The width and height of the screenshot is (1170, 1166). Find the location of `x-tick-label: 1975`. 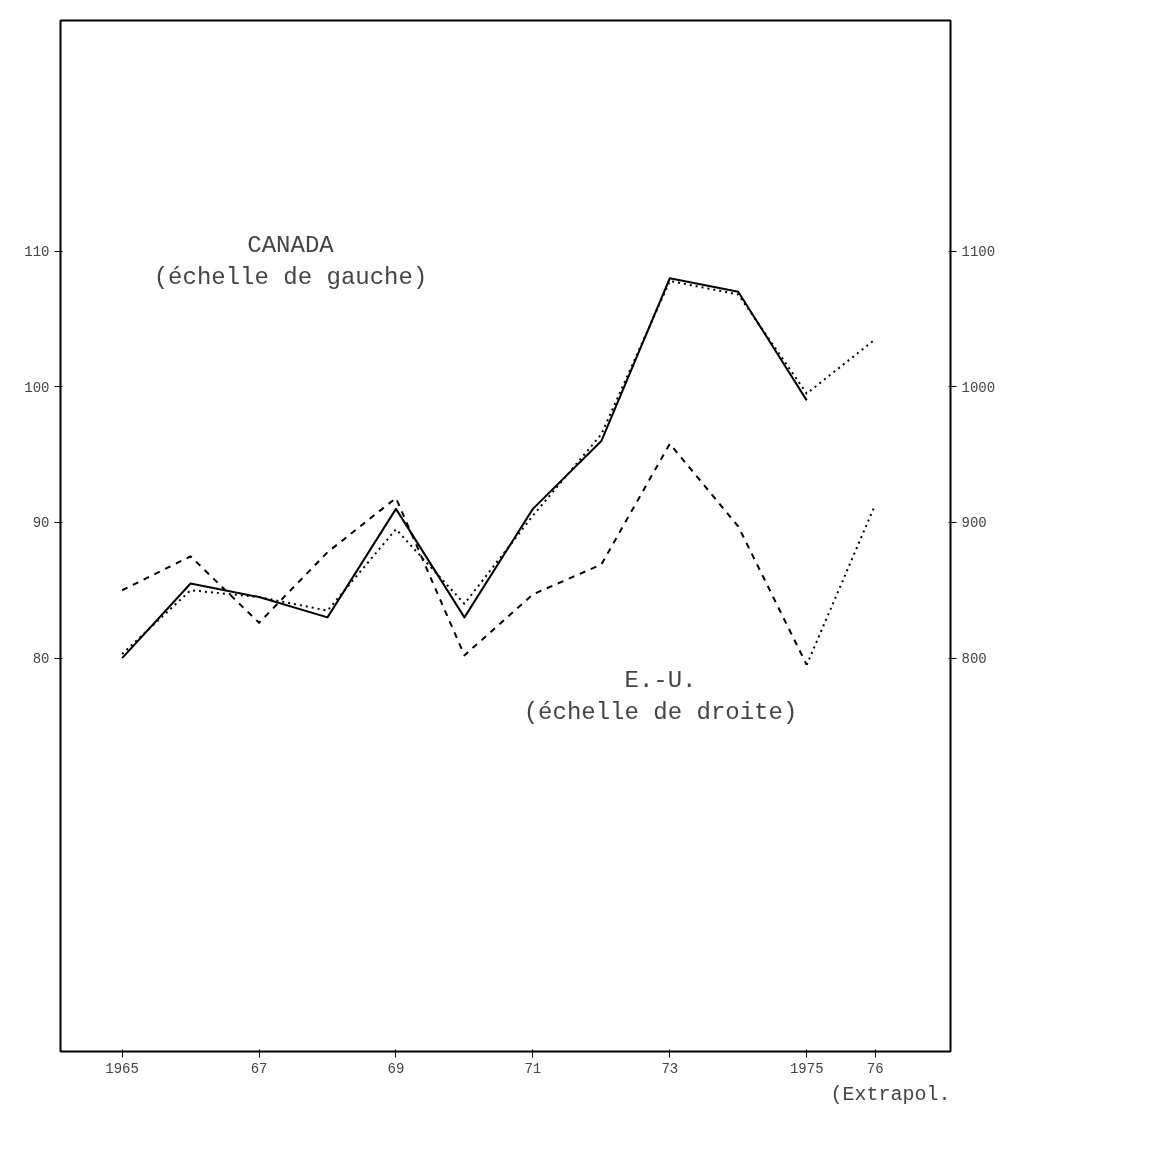

x-tick-label: 1975 is located at coordinates (806, 1068).